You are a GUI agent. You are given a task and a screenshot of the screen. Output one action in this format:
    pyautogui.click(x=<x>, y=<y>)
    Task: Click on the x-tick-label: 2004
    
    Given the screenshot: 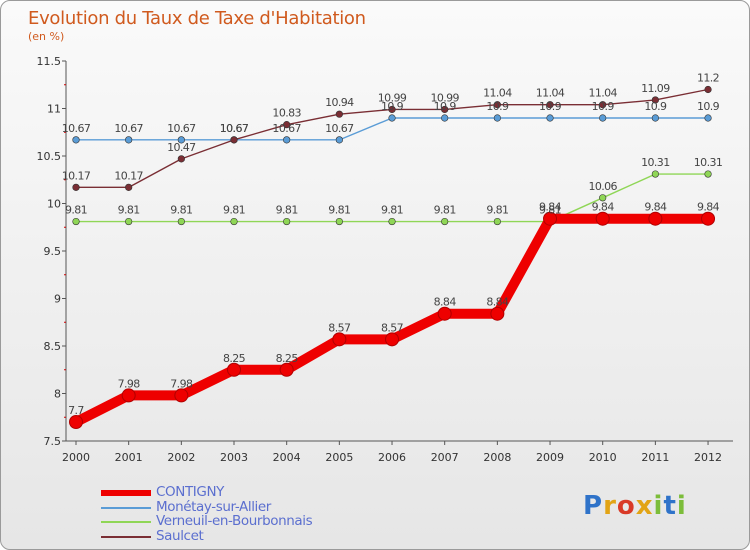 What is the action you would take?
    pyautogui.click(x=287, y=457)
    